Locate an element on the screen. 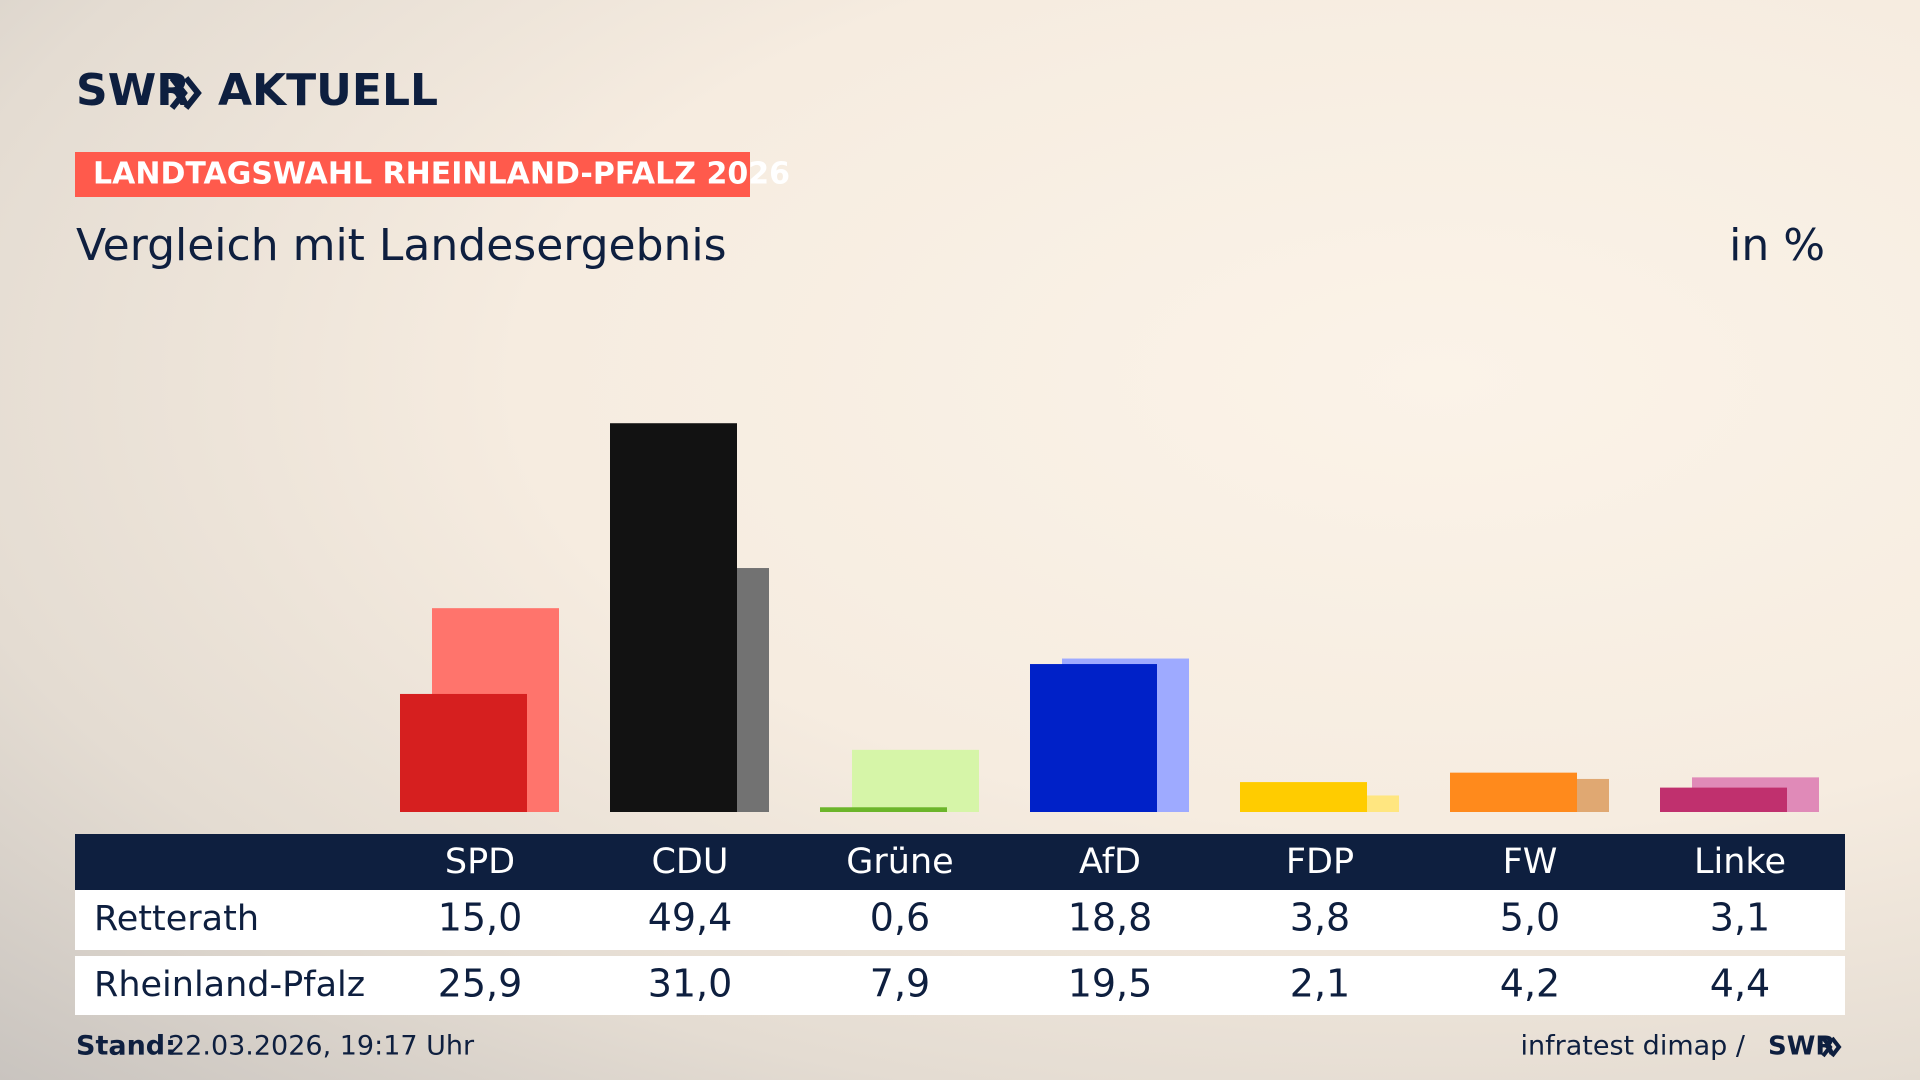 The width and height of the screenshot is (1920, 1080). logo-chevrons is located at coordinates (185, 93).